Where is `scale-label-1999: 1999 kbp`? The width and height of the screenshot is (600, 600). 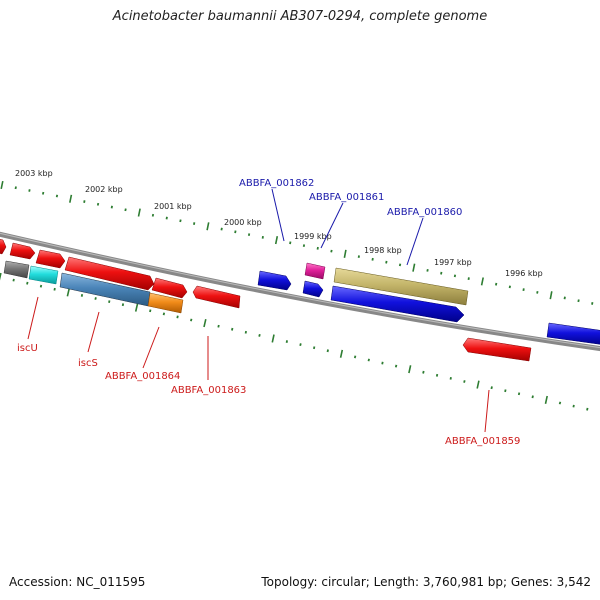 scale-label-1999: 1999 kbp is located at coordinates (313, 236).